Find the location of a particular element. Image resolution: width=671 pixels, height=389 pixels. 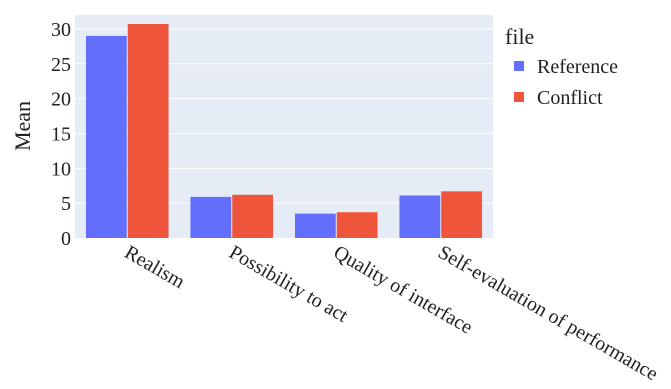

x-tick-label: Self-evaluation of performance is located at coordinates (548, 313).